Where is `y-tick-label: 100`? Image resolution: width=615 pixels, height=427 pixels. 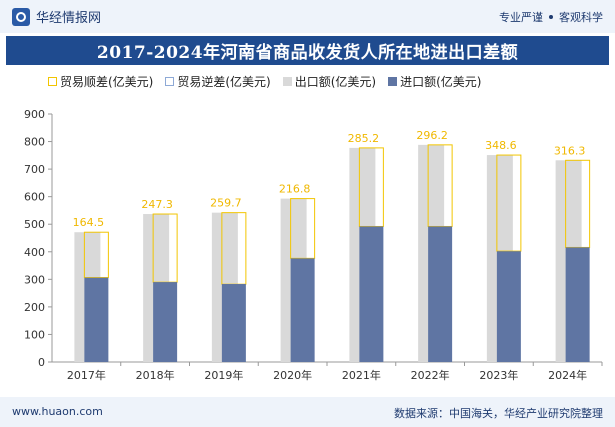
y-tick-label: 100 is located at coordinates (34, 334).